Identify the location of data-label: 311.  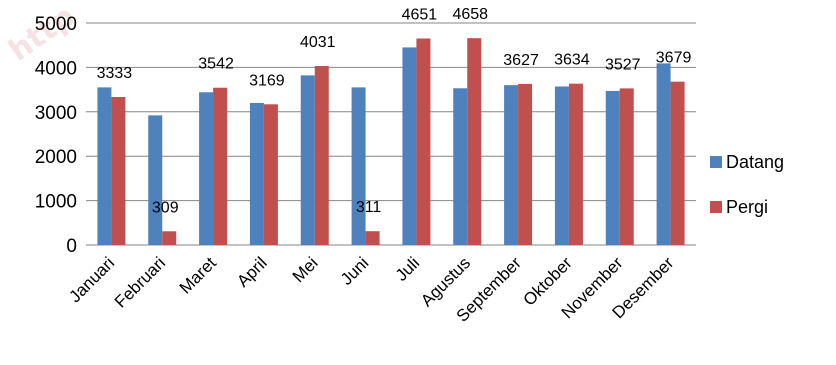
(369, 207).